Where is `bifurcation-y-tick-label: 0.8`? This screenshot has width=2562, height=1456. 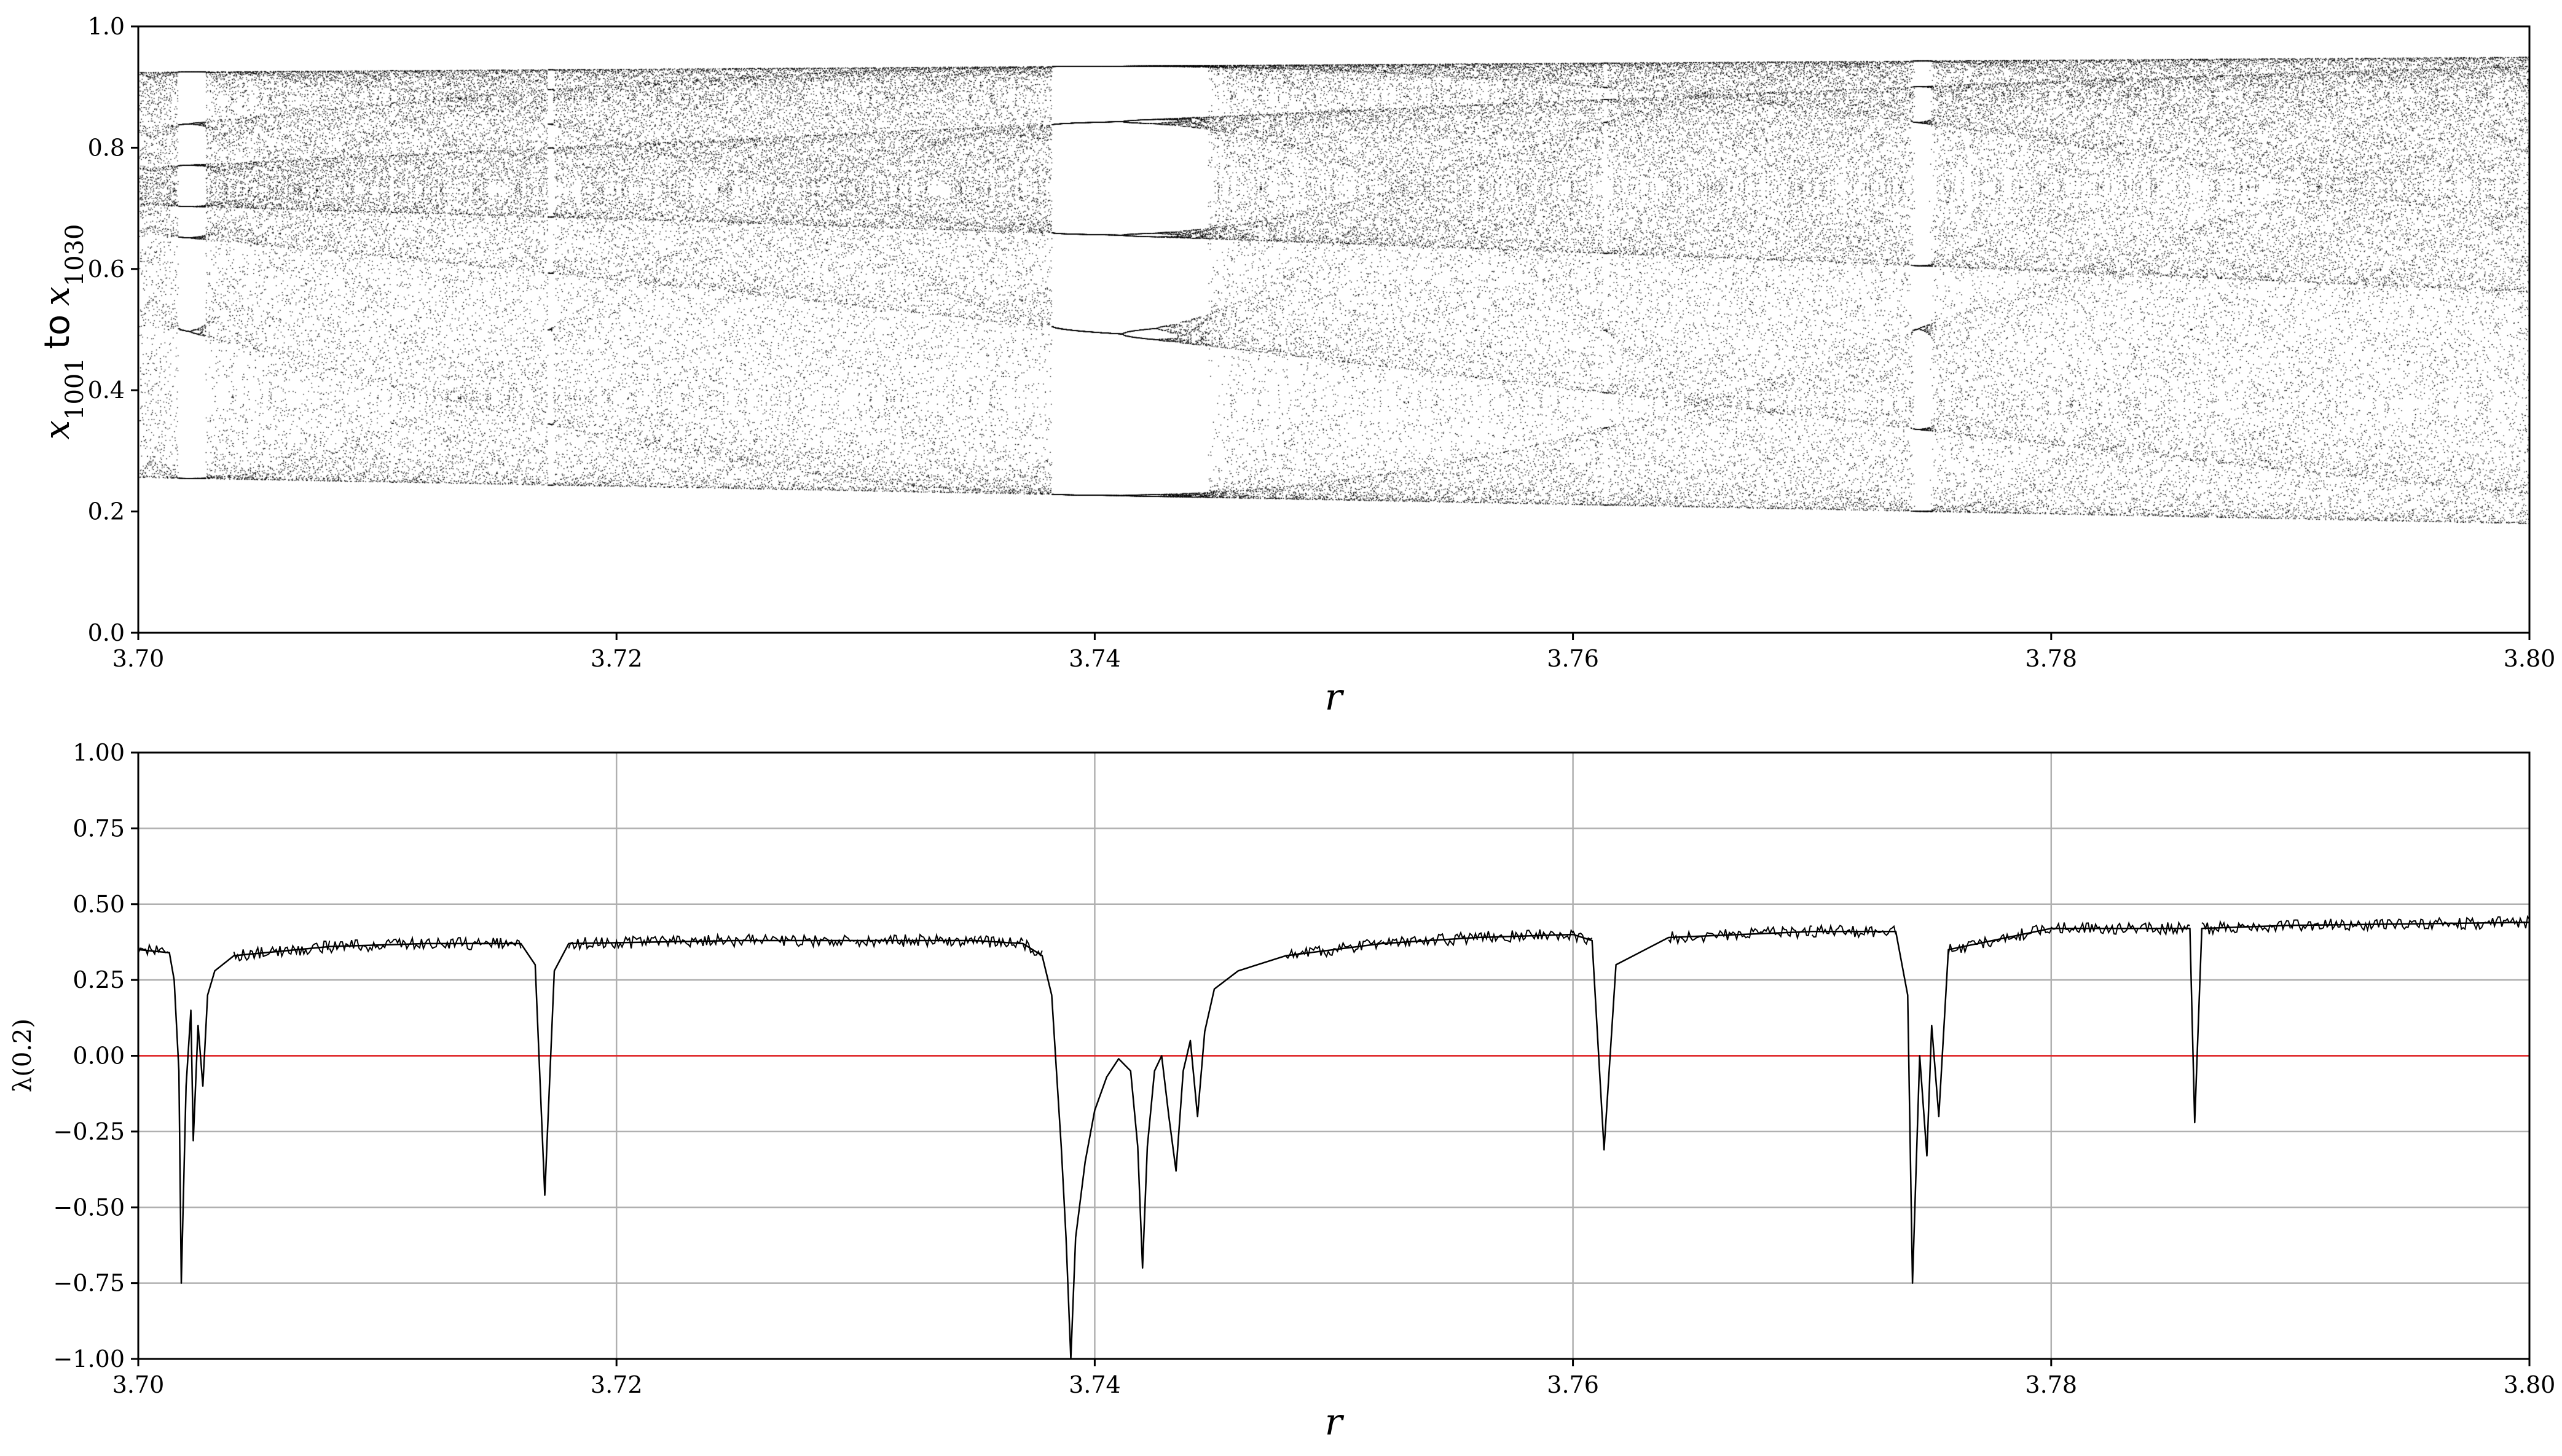 bifurcation-y-tick-label: 0.8 is located at coordinates (106, 147).